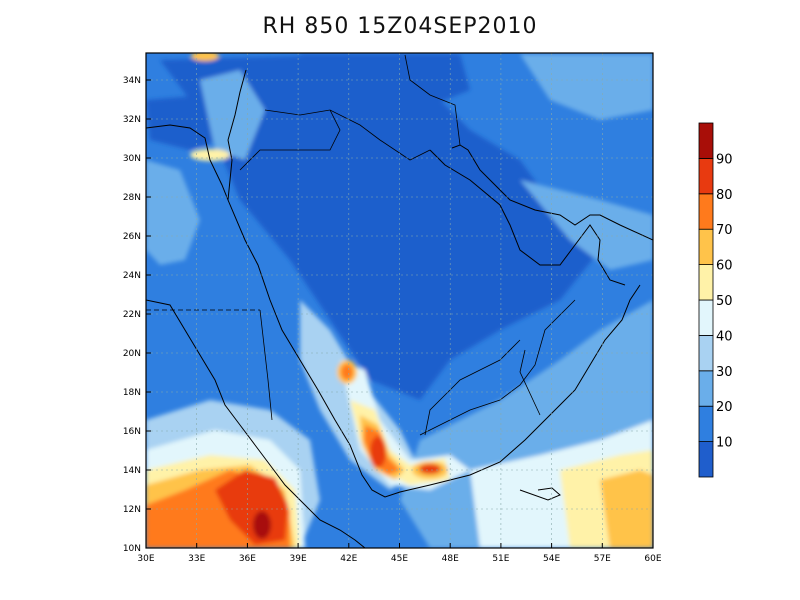 This screenshot has height=600, width=800. Describe the element at coordinates (132, 432) in the screenshot. I see `lat-tick-label: 16N` at that location.